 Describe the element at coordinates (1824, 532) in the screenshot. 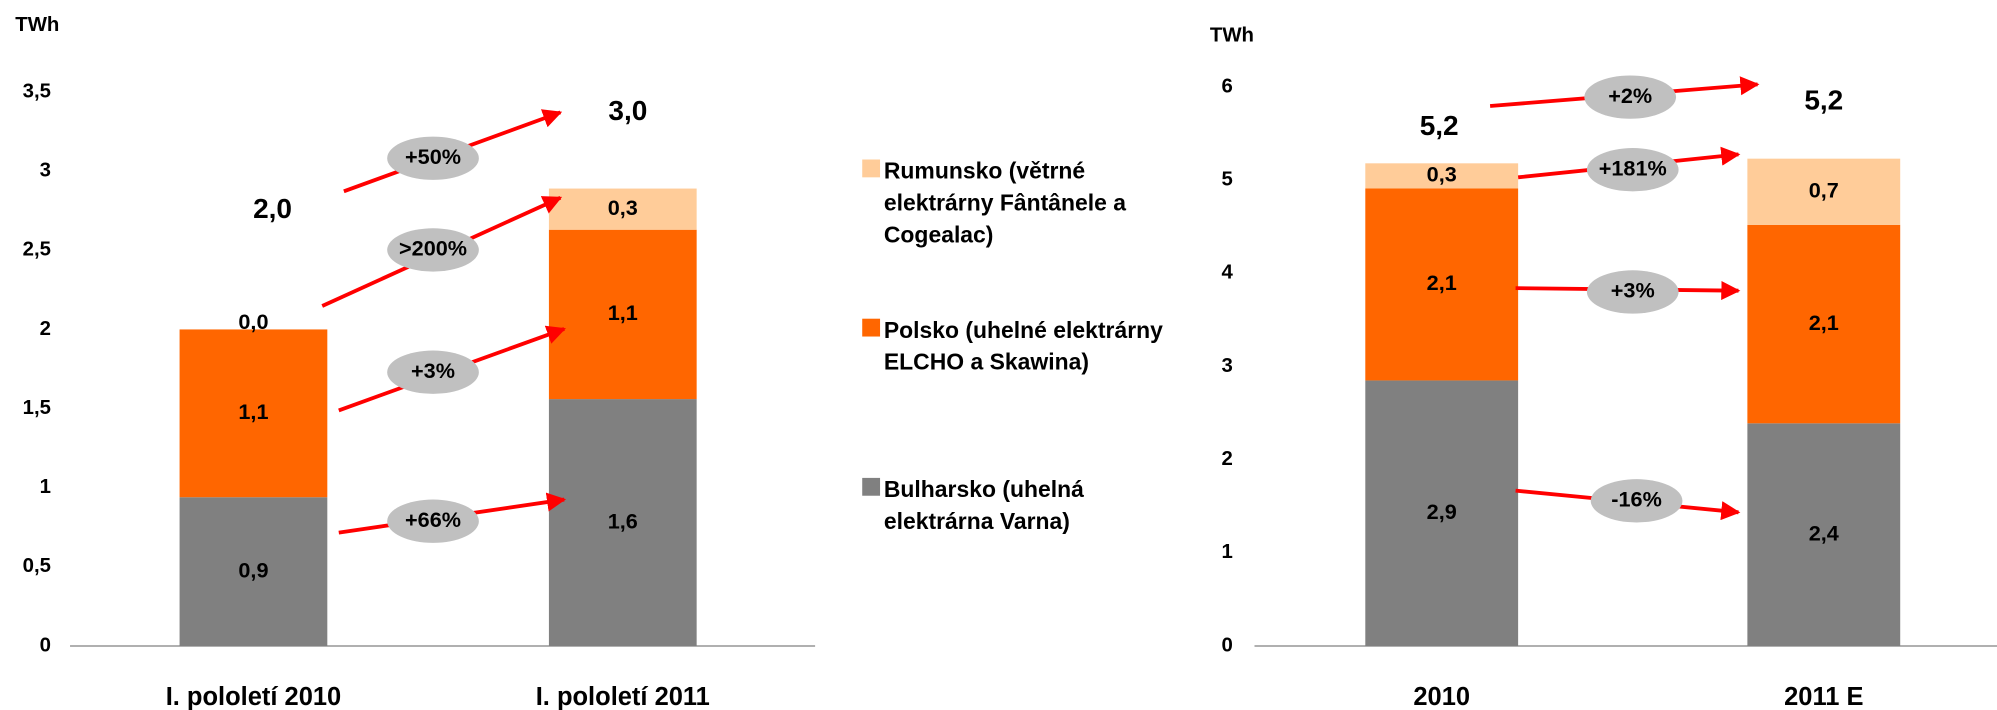

I see `data-label: 2,4` at that location.